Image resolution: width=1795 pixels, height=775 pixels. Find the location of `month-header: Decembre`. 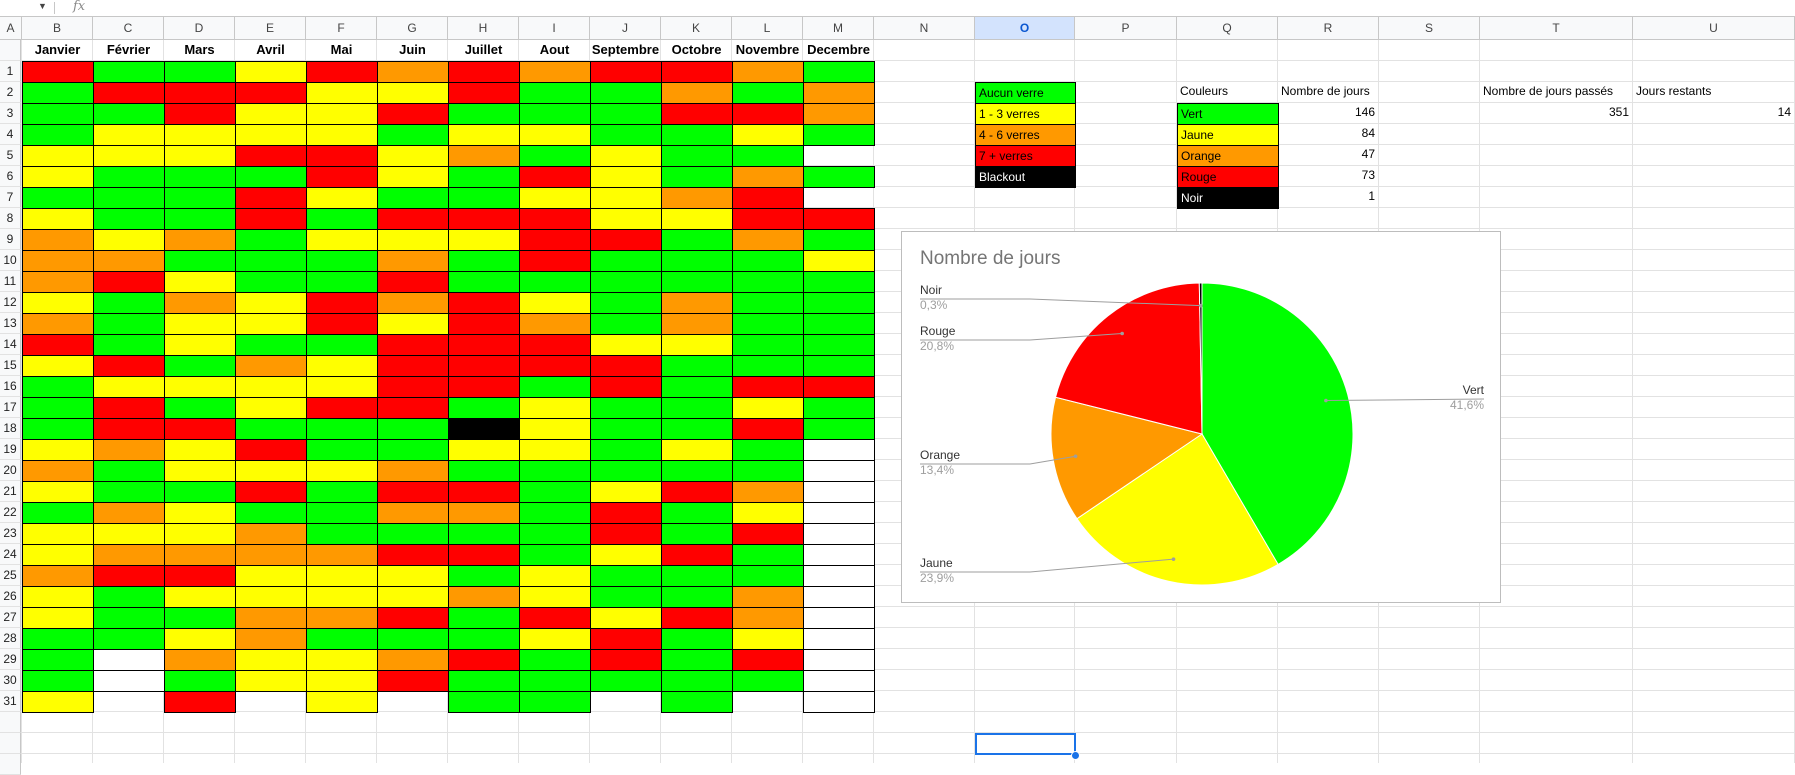

month-header: Decembre is located at coordinates (838, 49).